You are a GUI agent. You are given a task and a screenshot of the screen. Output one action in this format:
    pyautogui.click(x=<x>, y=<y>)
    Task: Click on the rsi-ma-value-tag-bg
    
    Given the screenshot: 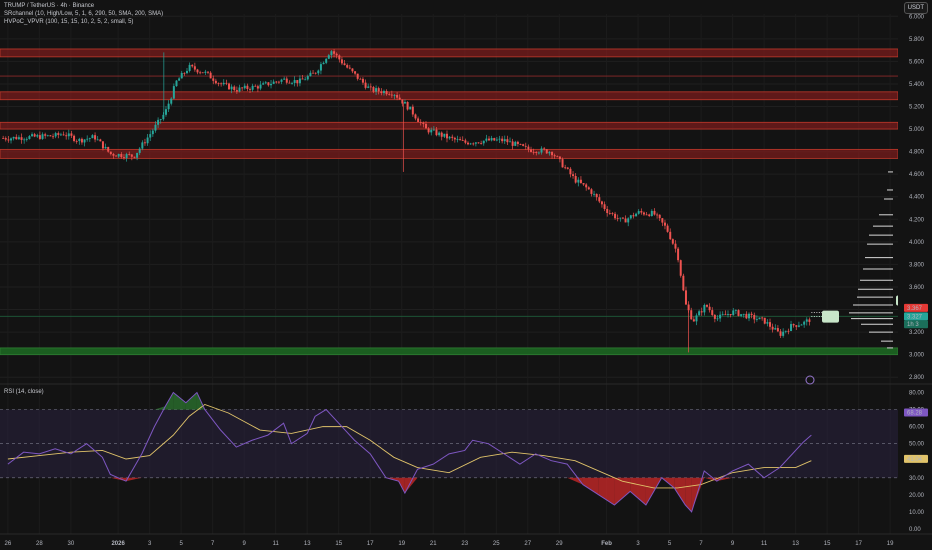 What is the action you would take?
    pyautogui.click(x=916, y=458)
    